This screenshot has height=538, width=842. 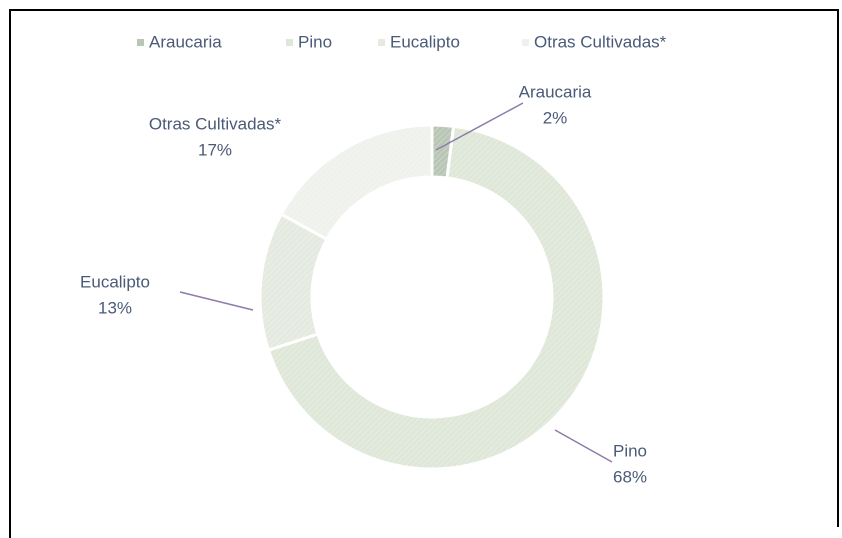 I want to click on data-label-value: 2%, so click(x=555, y=117).